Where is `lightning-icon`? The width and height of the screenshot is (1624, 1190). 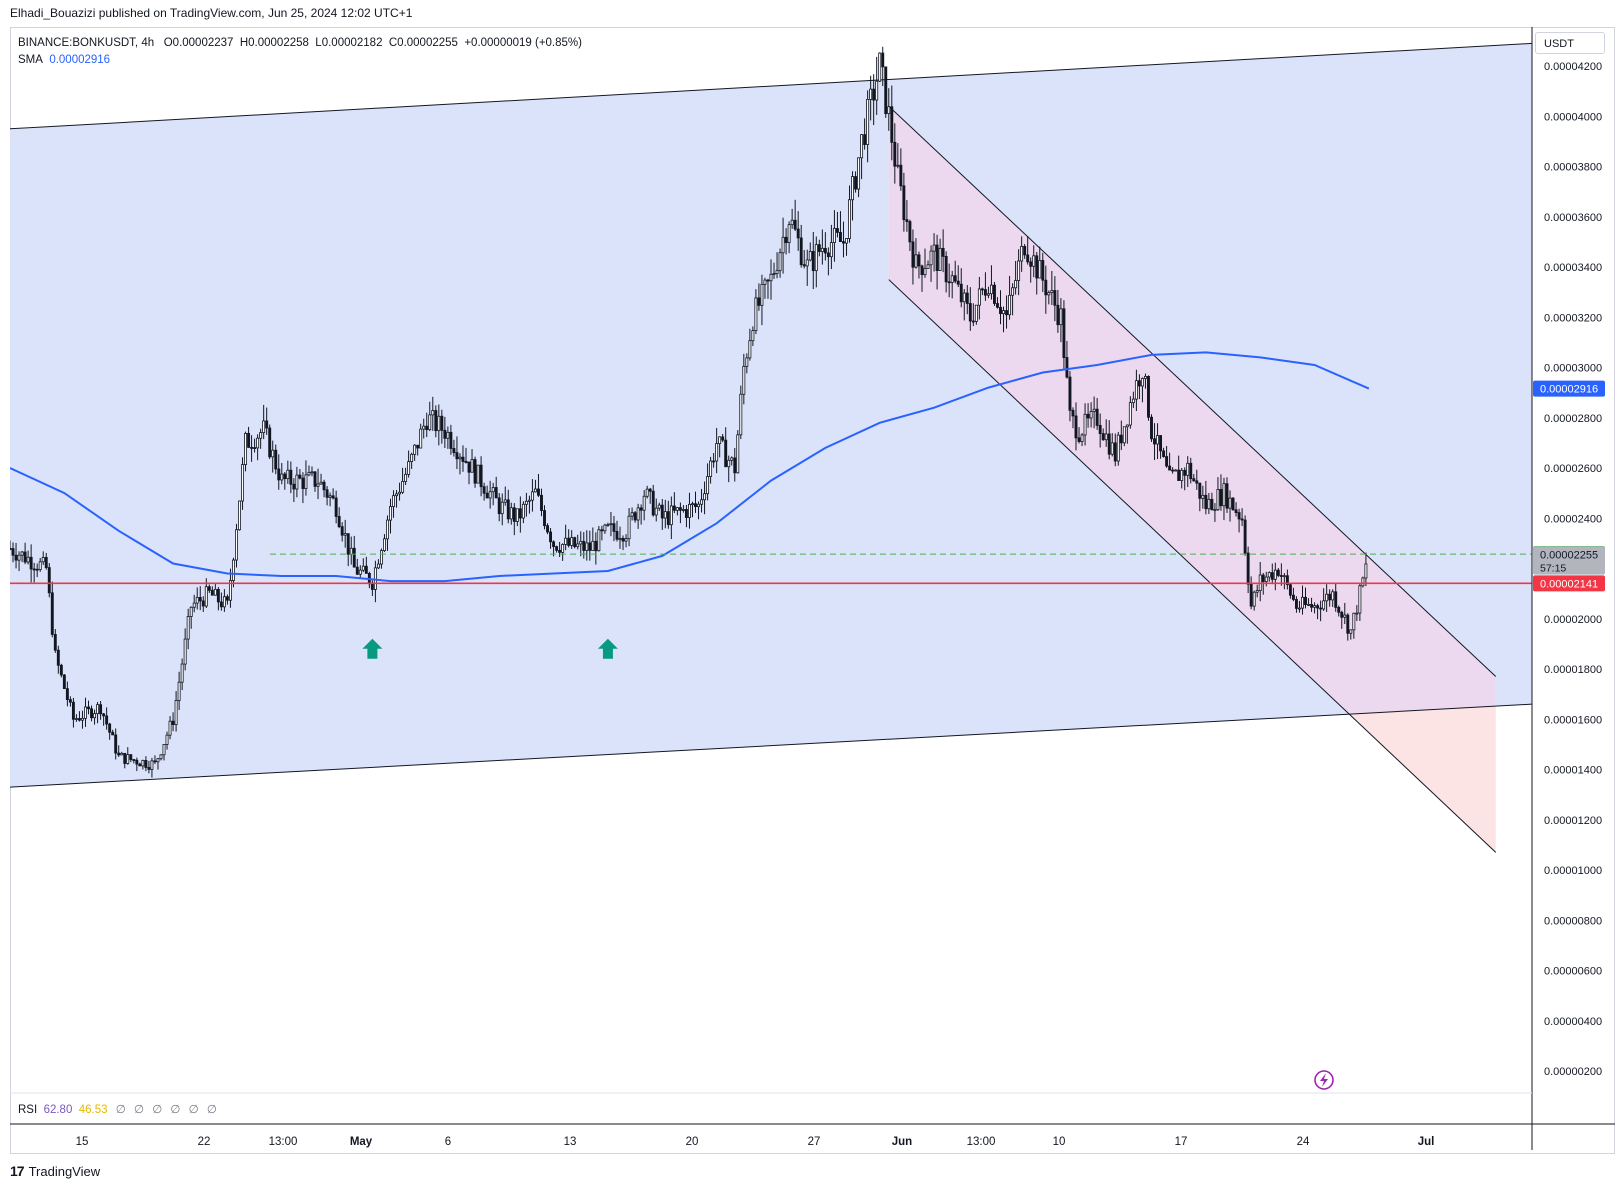
lightning-icon is located at coordinates (1324, 1080).